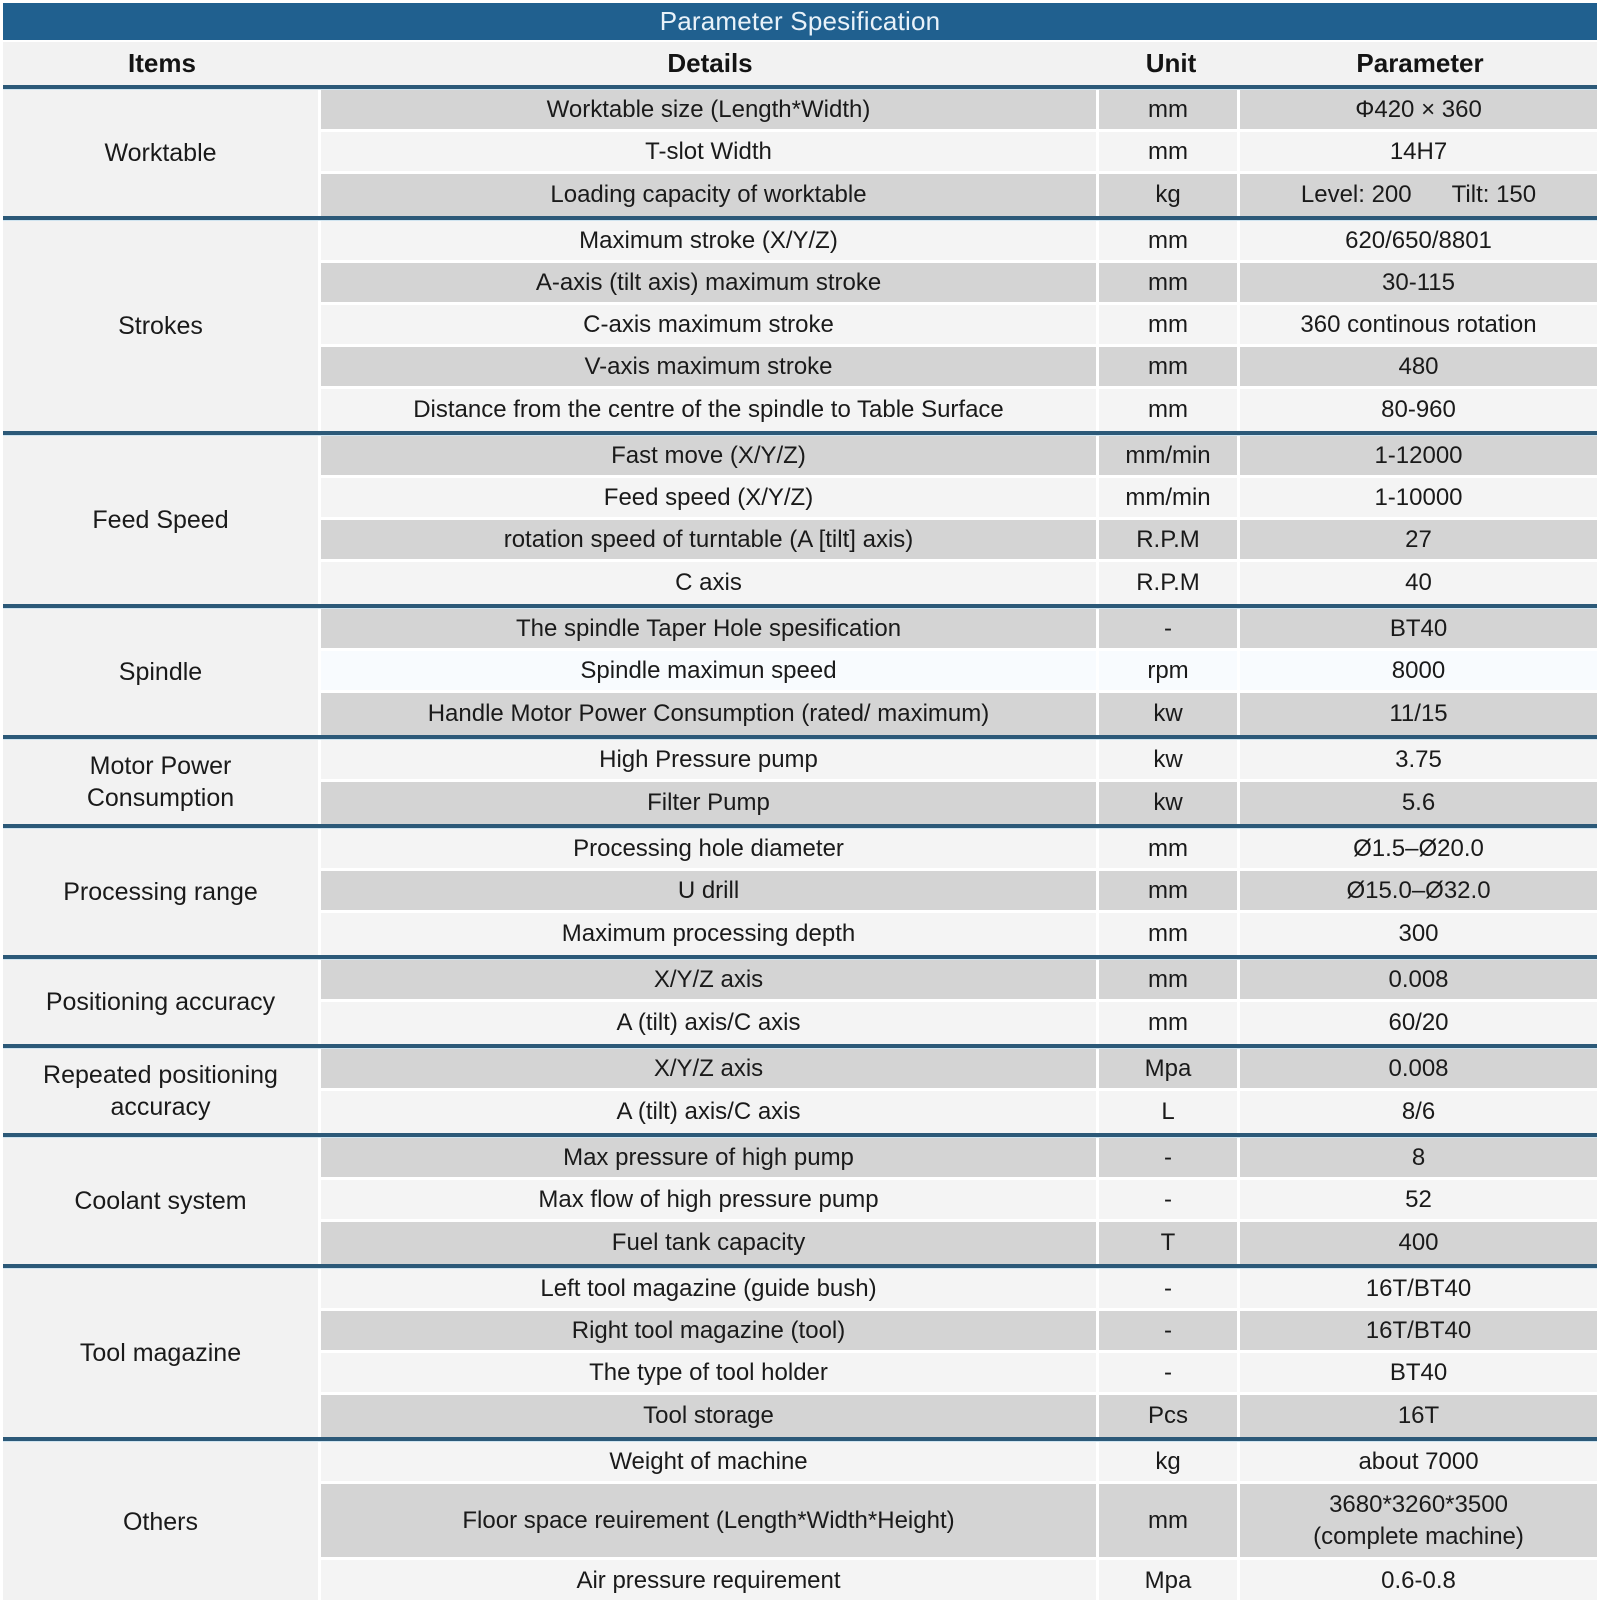  I want to click on details-cell: V-axis maximum stroke, so click(708, 366).